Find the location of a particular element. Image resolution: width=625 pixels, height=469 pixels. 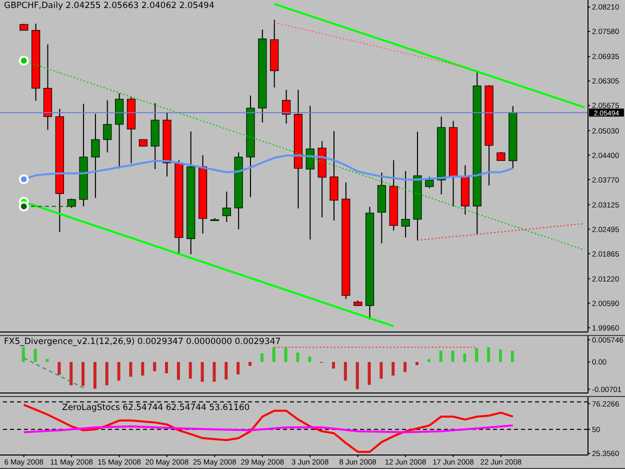

chart-title: FX5_Divergence_v2.1(12,26,9) 0.0029347 0.0000000 0.0029347 is located at coordinates (142, 342).